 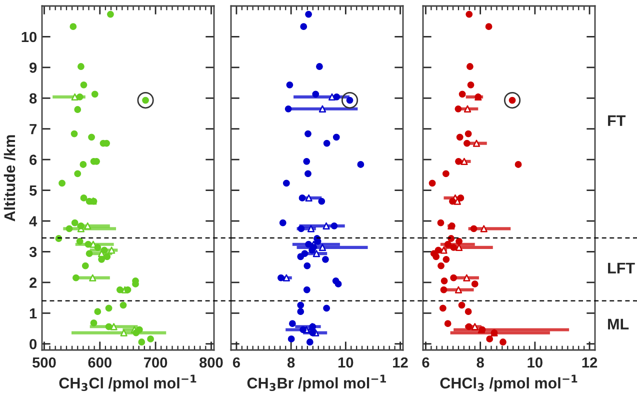 What do you see at coordinates (33, 283) in the screenshot?
I see `y-tick-label: 2` at bounding box center [33, 283].